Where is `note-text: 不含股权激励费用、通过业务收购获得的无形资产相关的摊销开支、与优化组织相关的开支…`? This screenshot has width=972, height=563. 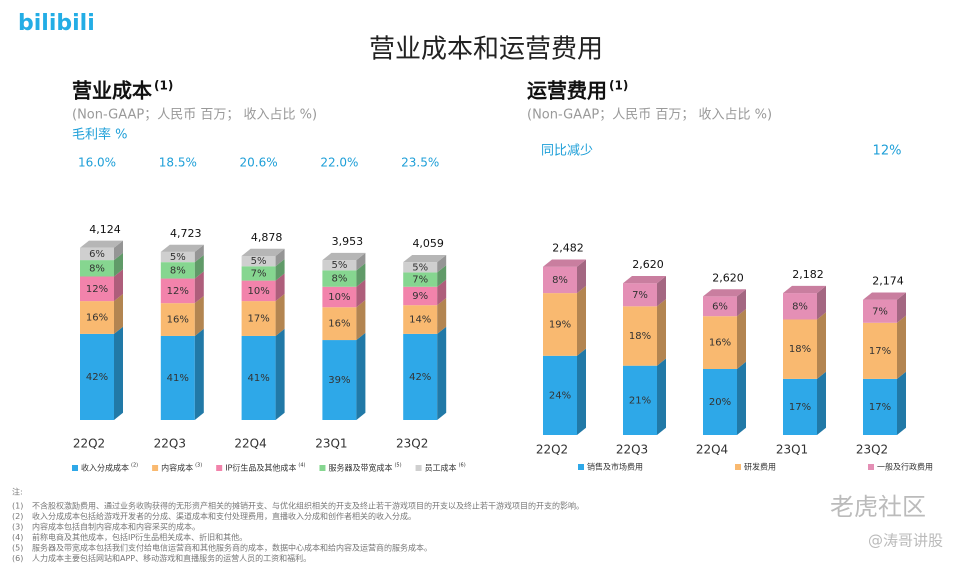
note-text: 不含股权激励费用、通过业务收购获得的无形资产相关的摊销开支、与优化组织相关的开支… is located at coordinates (308, 506).